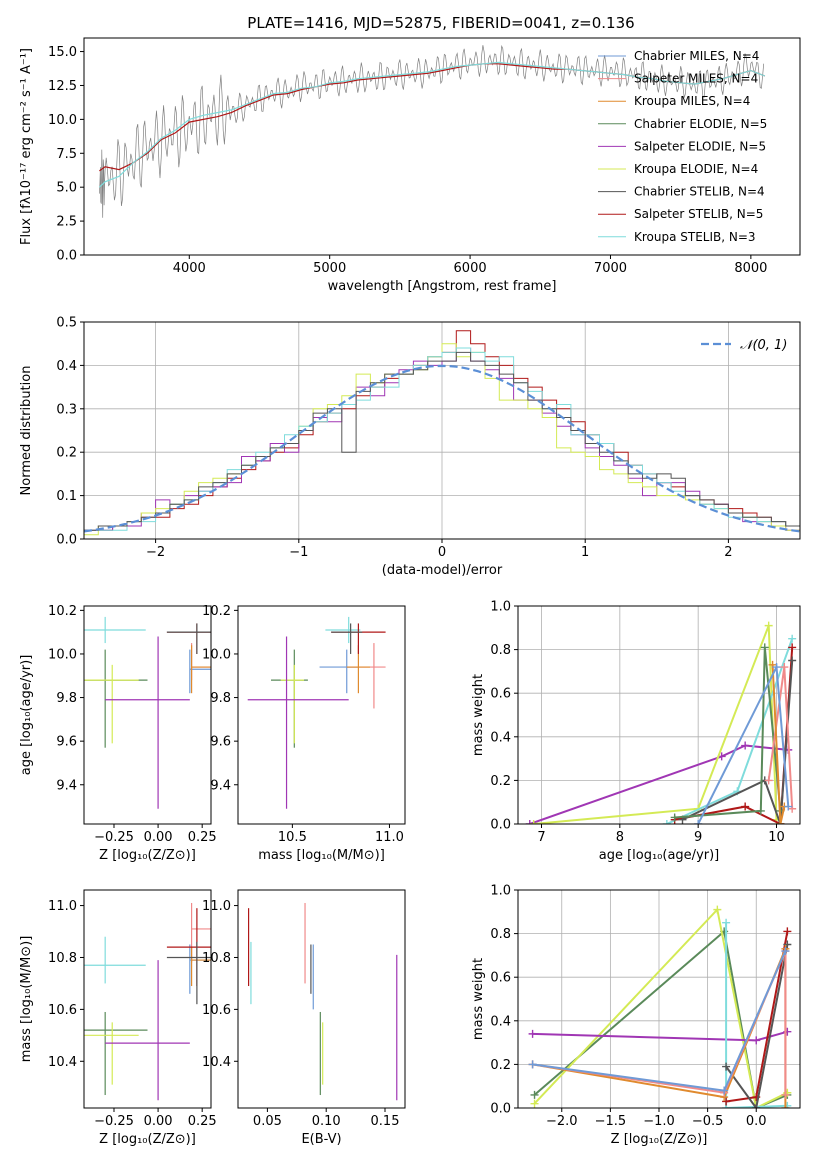 The image size is (819, 1170). What do you see at coordinates (442, 552) in the screenshot?
I see `x-tick-label: 0` at bounding box center [442, 552].